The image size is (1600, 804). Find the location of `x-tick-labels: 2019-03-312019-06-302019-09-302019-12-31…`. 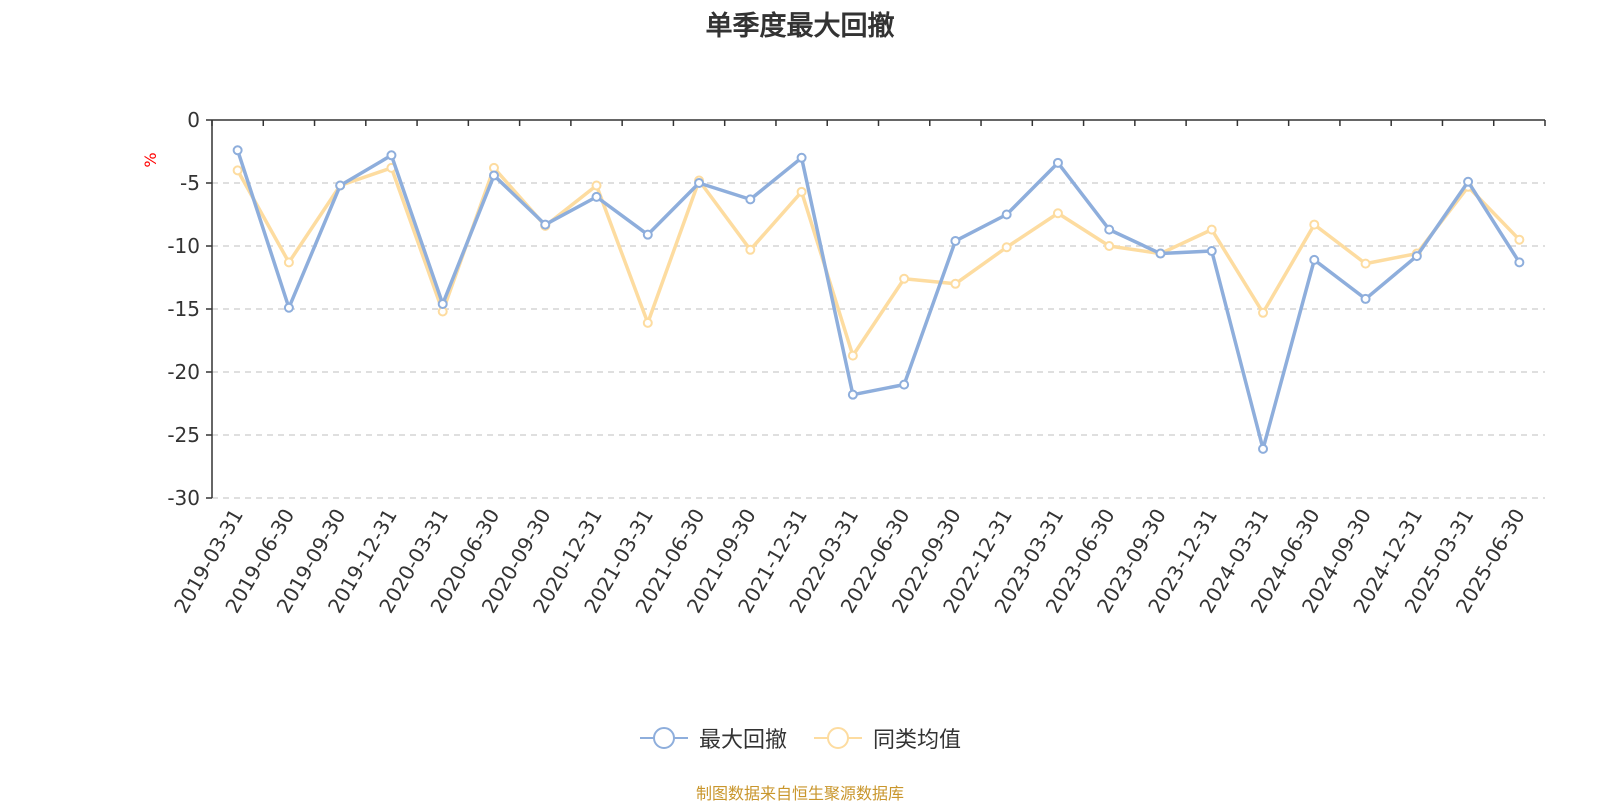

x-tick-labels: 2019-03-312019-06-302019-09-302019-12-31… is located at coordinates (849, 560).